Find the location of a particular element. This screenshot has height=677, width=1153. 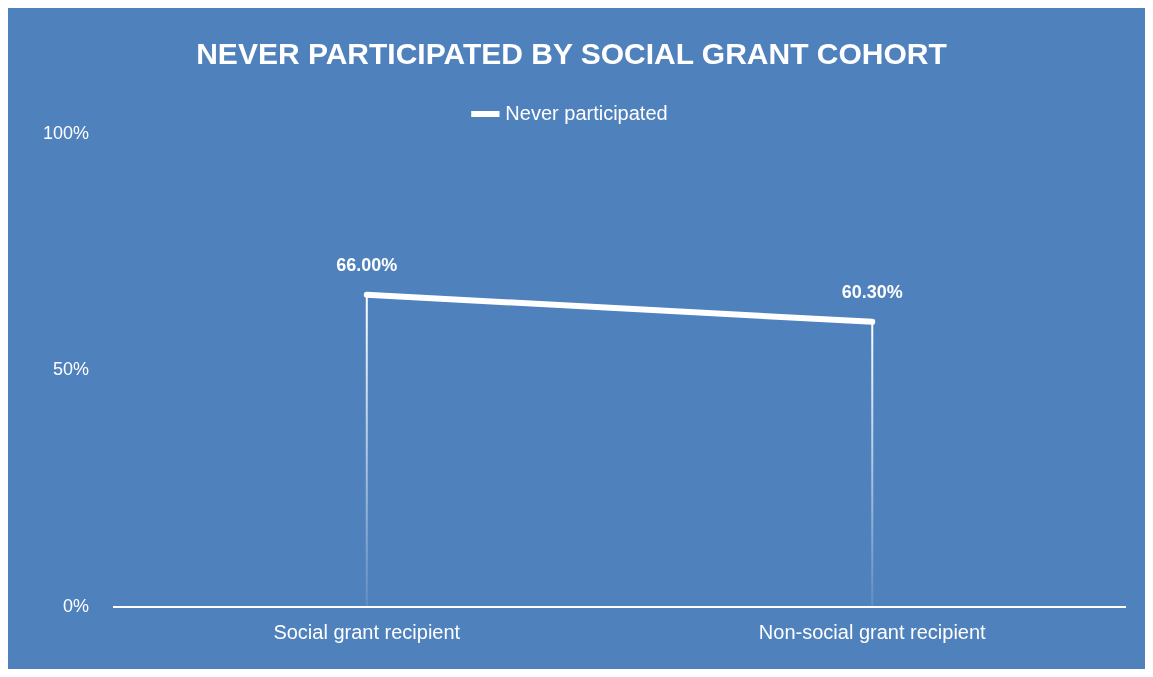

data-label: 60.30% is located at coordinates (872, 291).